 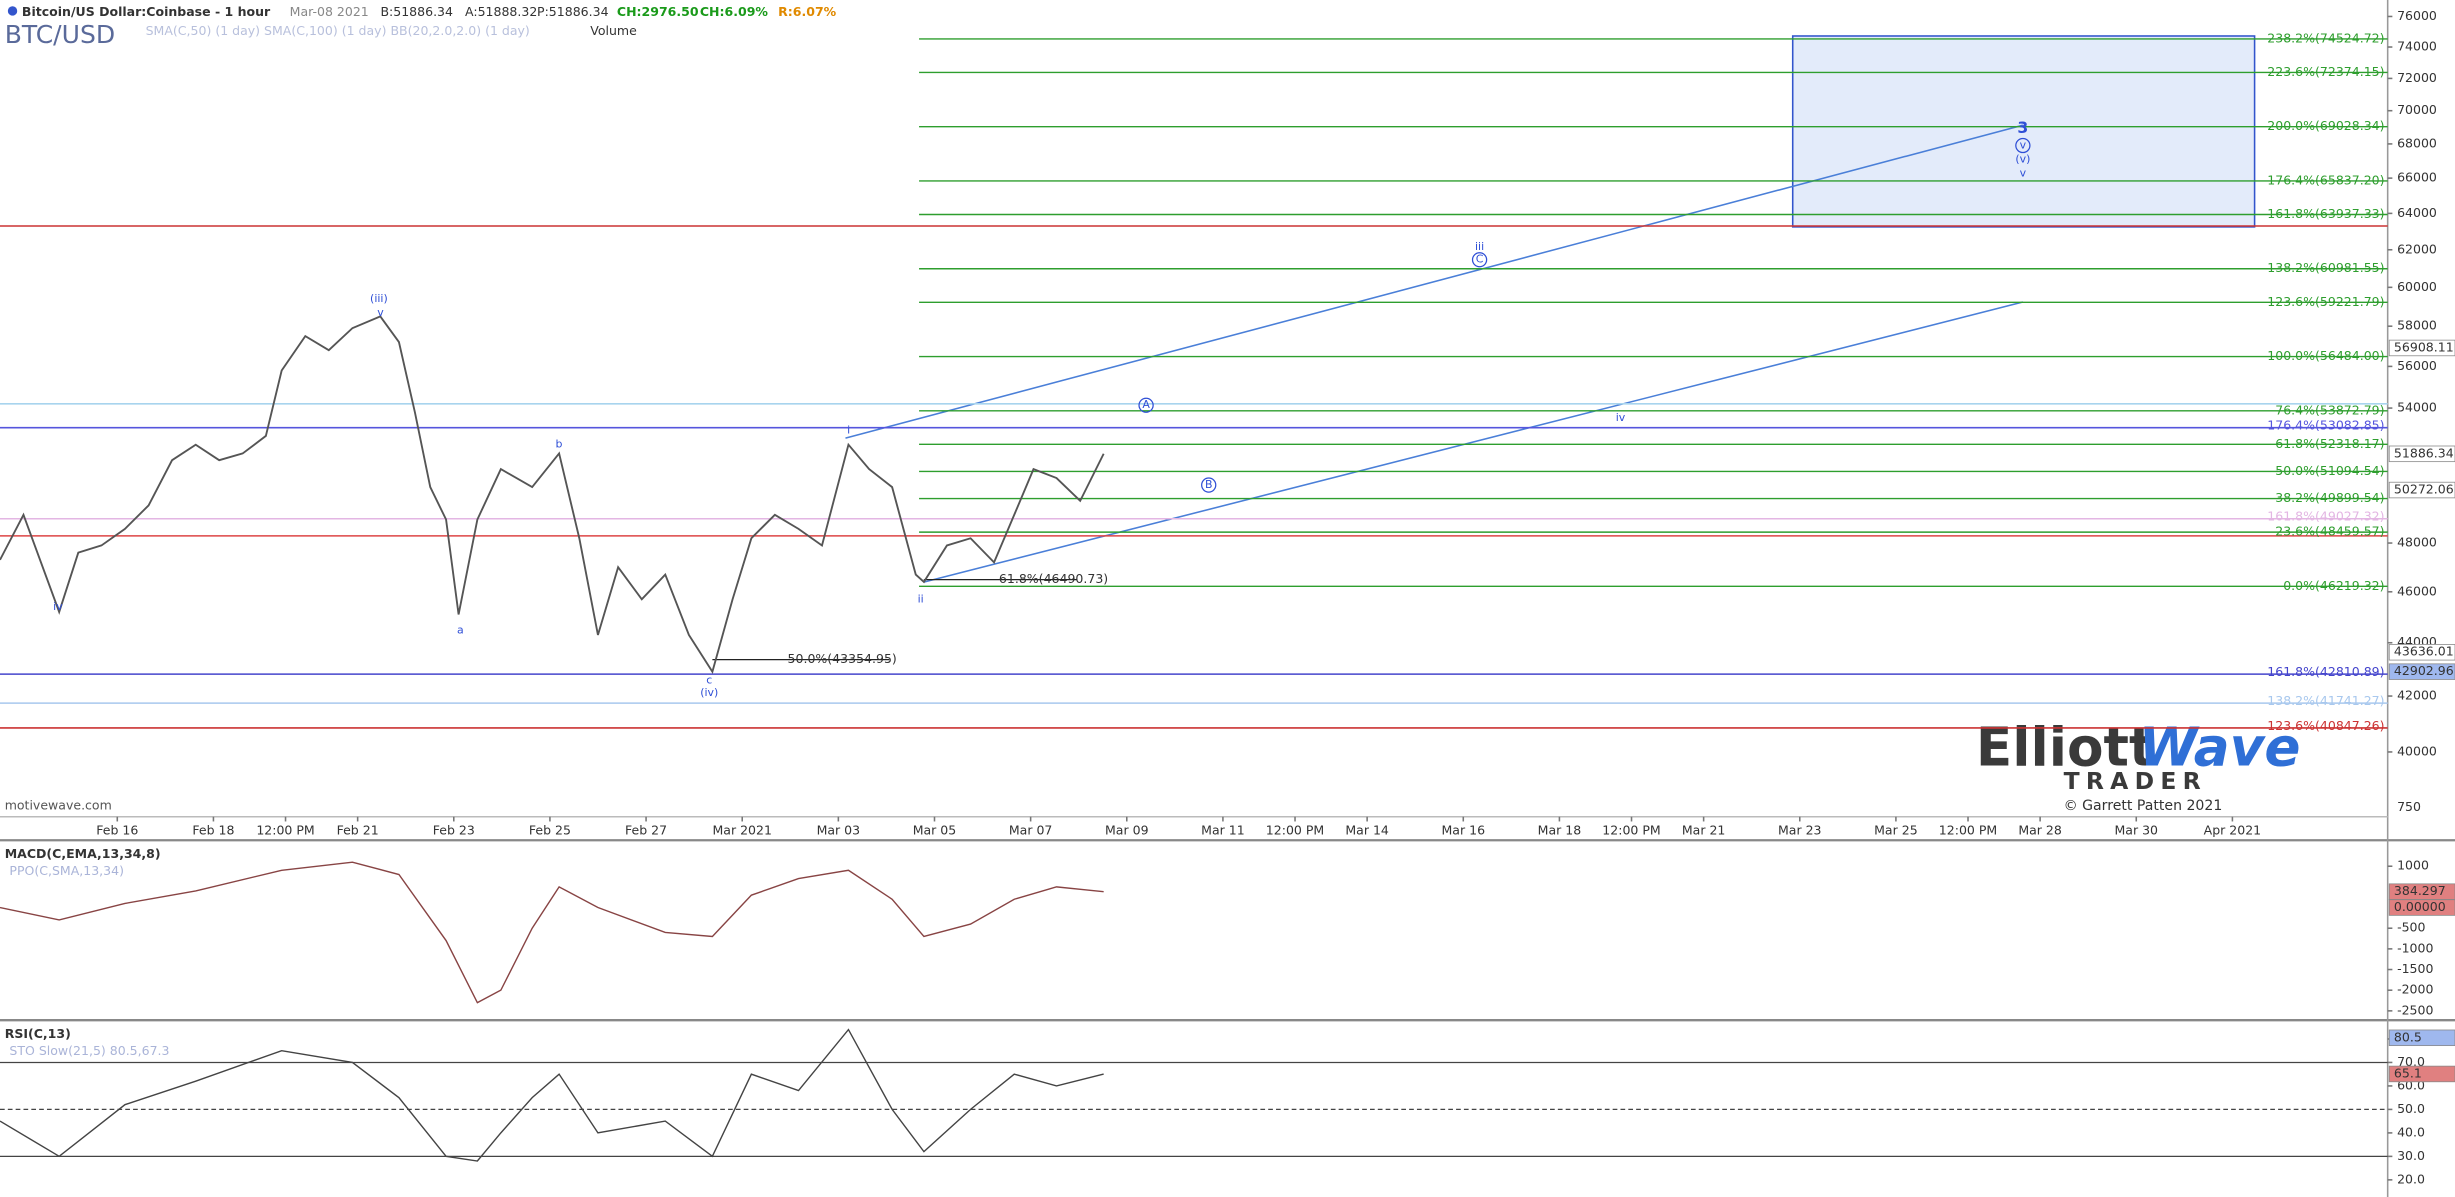 What do you see at coordinates (58, 606) in the screenshot?
I see `wave-label: iv` at bounding box center [58, 606].